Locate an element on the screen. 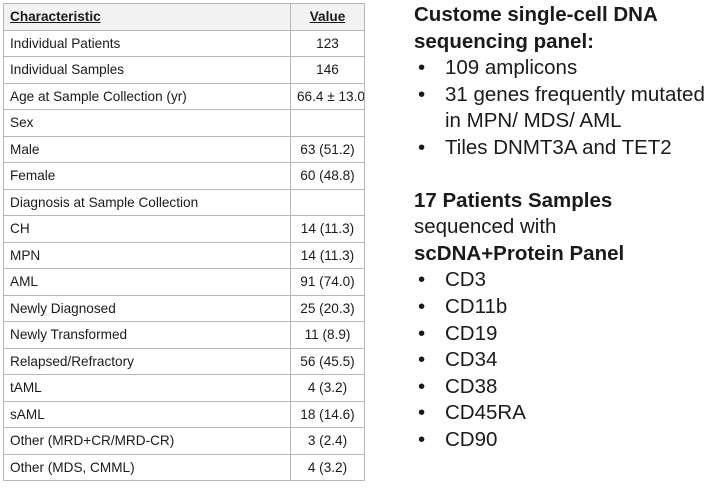  protein-panel-heading: scDNA+Protein Panel is located at coordinates (519, 253).